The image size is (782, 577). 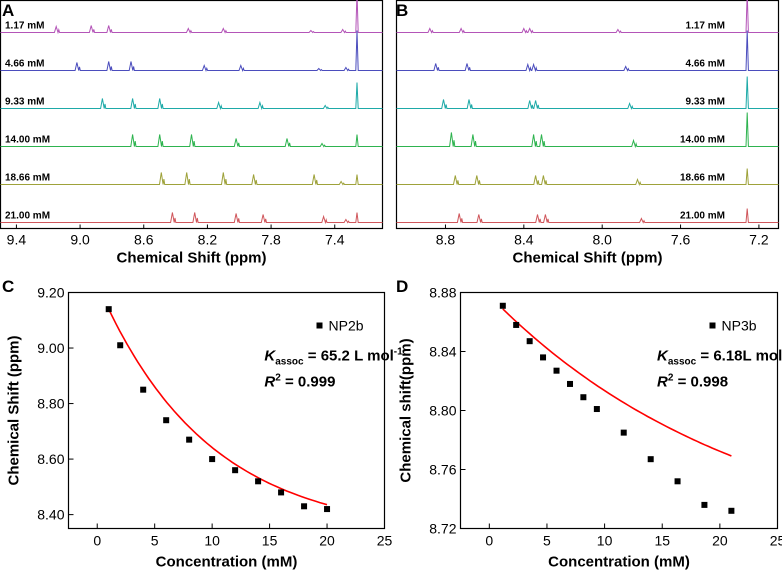 I want to click on y-tick-label: 8.72, so click(x=442, y=529).